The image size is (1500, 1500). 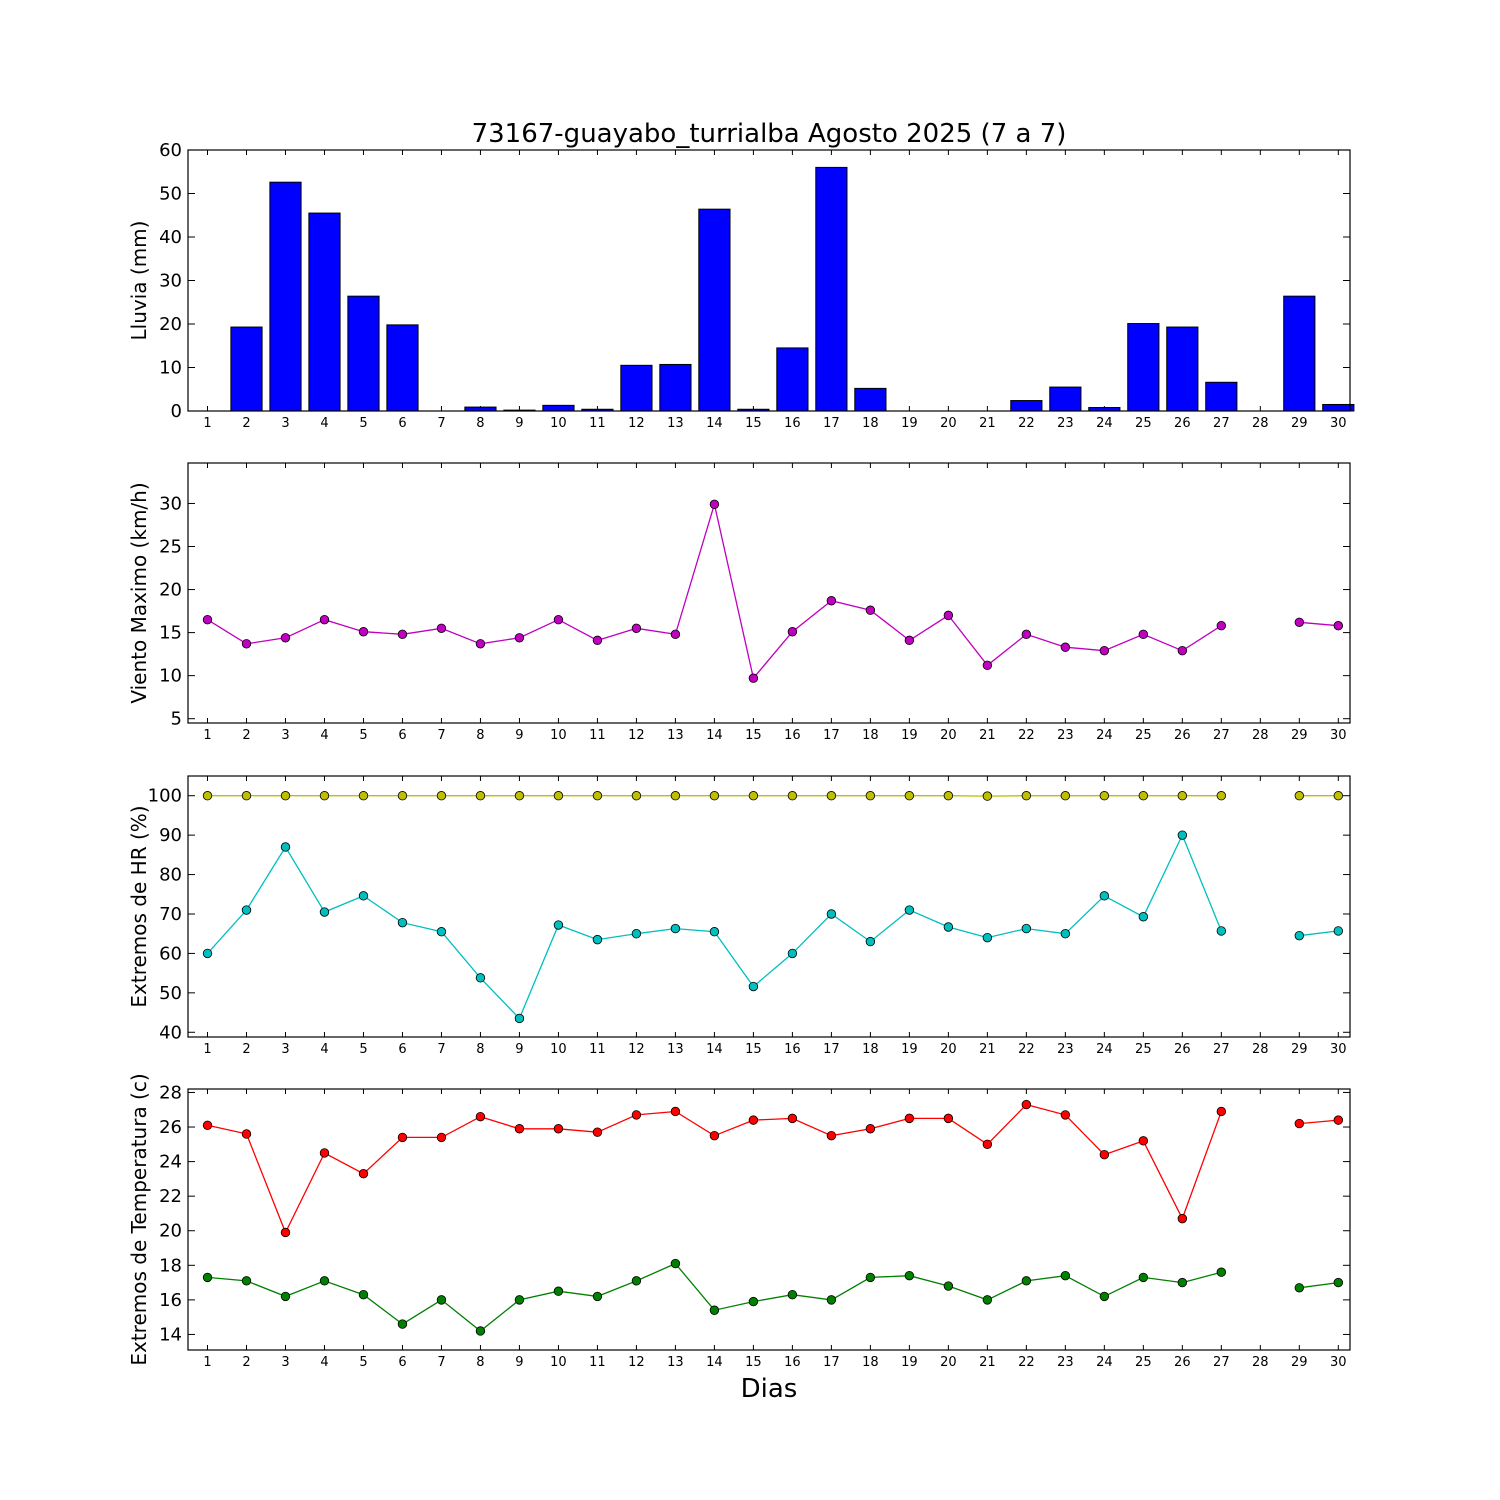 What do you see at coordinates (285, 423) in the screenshot?
I see `x-tick-label: 3` at bounding box center [285, 423].